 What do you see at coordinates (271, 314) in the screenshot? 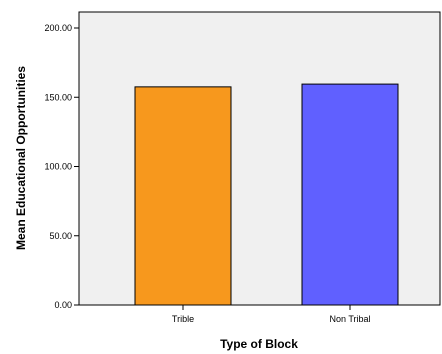
I see `x-axis: Trible Non Tribal` at bounding box center [271, 314].